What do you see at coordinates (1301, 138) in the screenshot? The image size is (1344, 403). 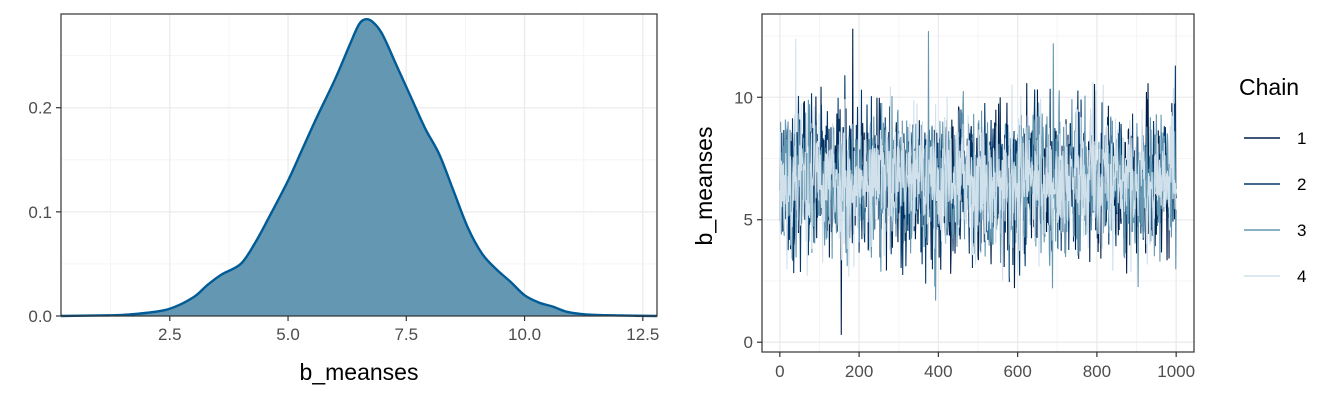 I see `legend-label-chain-1: 1` at bounding box center [1301, 138].